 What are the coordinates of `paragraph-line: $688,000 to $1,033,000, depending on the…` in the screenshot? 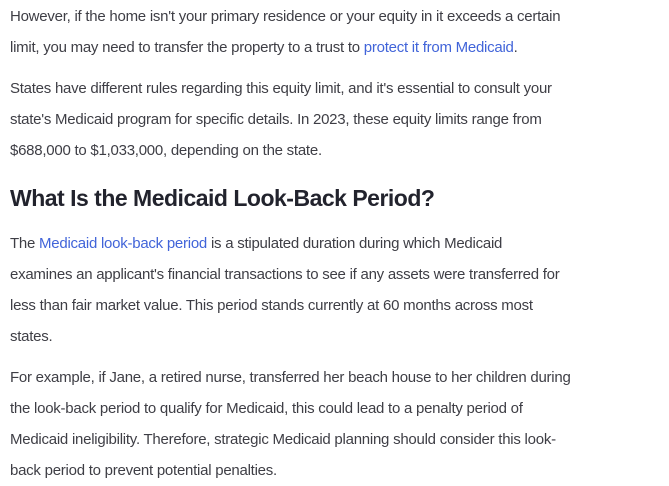 It's located at (166, 150).